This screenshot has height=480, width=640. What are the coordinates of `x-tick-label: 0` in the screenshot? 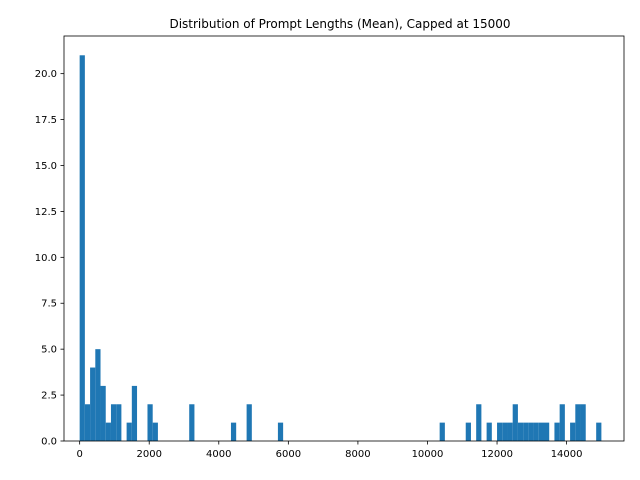 It's located at (79, 454).